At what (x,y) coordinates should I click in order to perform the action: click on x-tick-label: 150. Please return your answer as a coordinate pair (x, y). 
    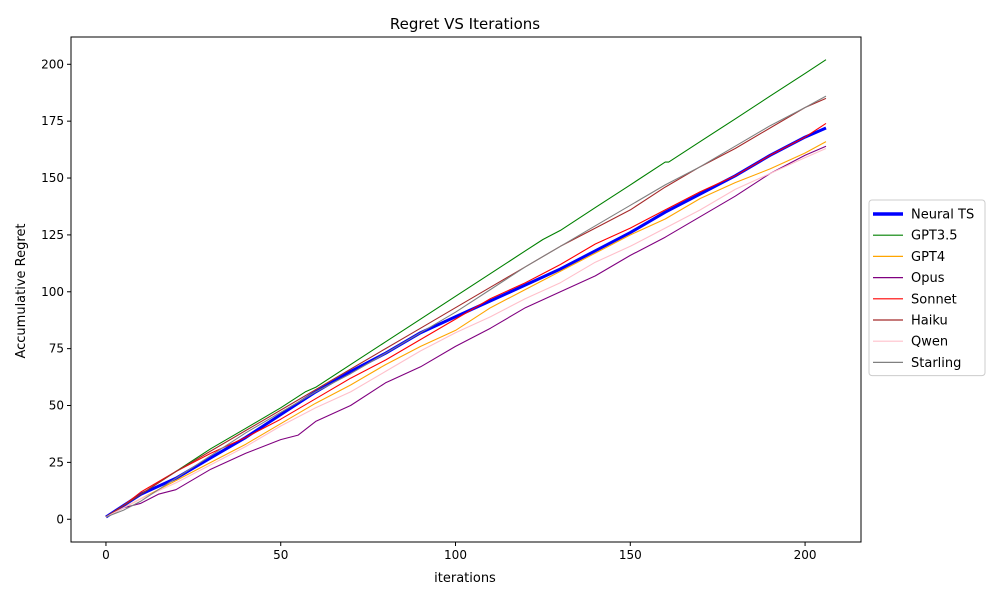
    Looking at the image, I should click on (630, 555).